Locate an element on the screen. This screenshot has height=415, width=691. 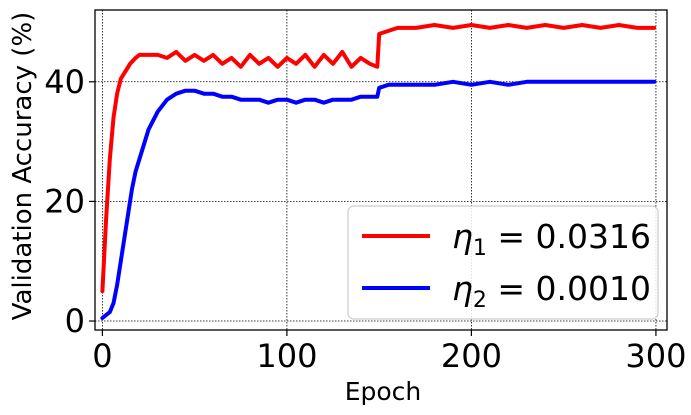
y-tick-label: 40 is located at coordinates (64, 82).